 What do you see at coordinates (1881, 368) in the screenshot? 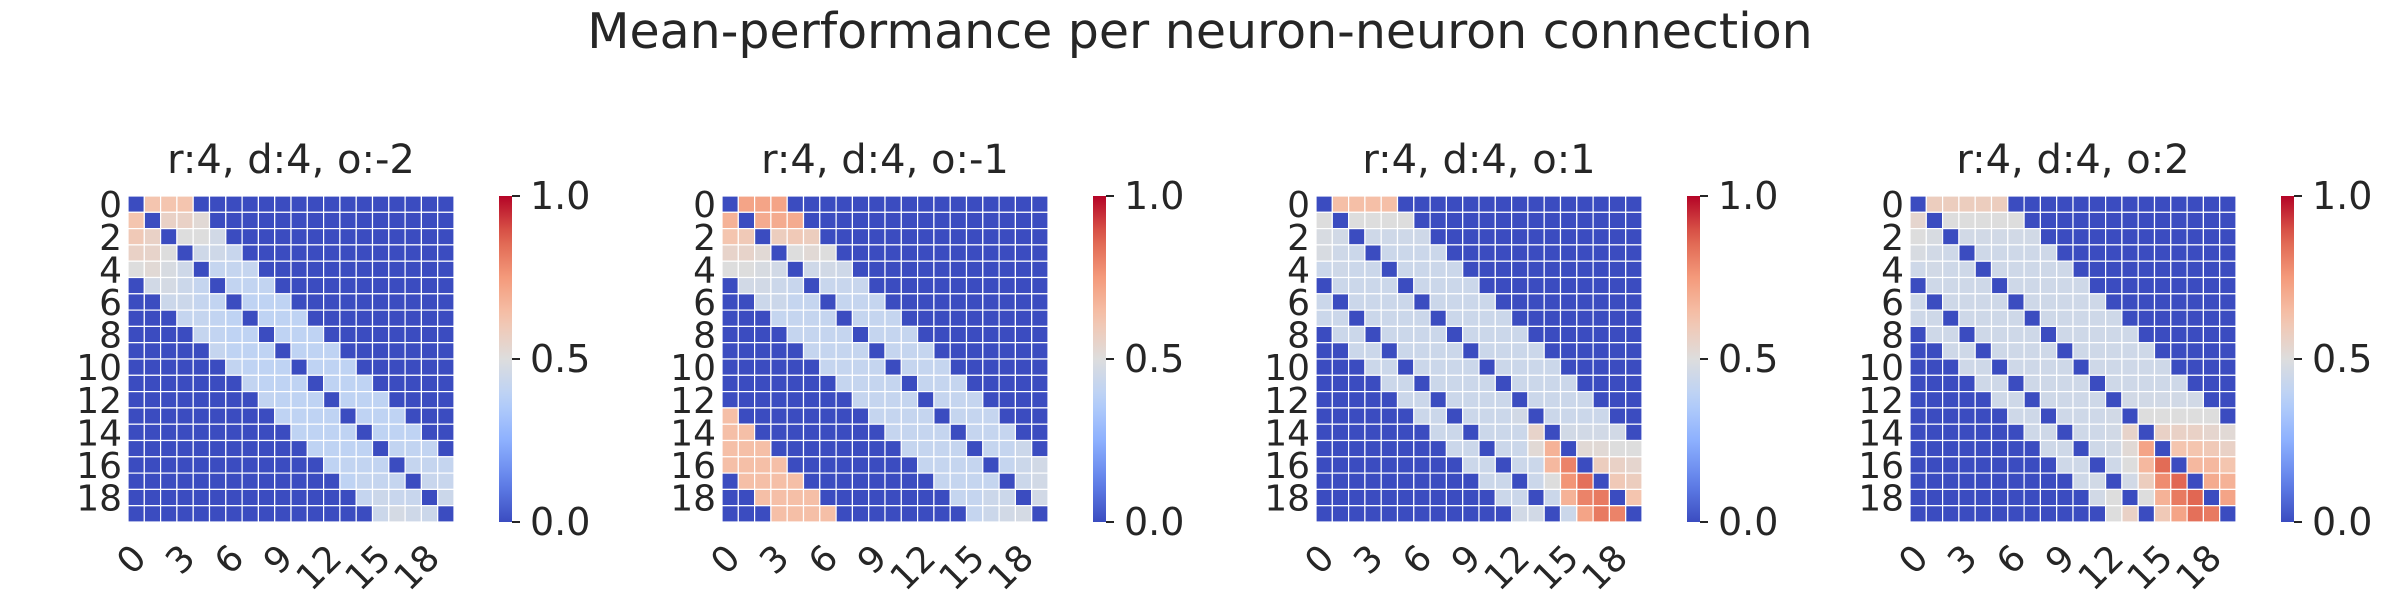
I see `y-tick-label: 10` at bounding box center [1881, 368].